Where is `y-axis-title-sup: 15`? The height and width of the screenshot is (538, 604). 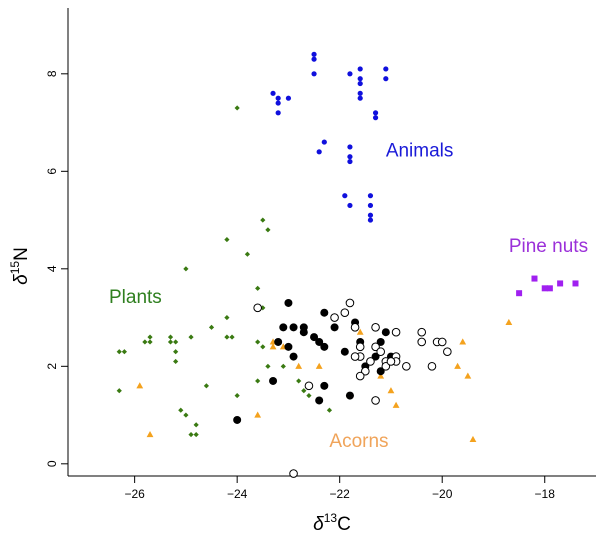 y-axis-title-sup: 15 is located at coordinates (15, 268).